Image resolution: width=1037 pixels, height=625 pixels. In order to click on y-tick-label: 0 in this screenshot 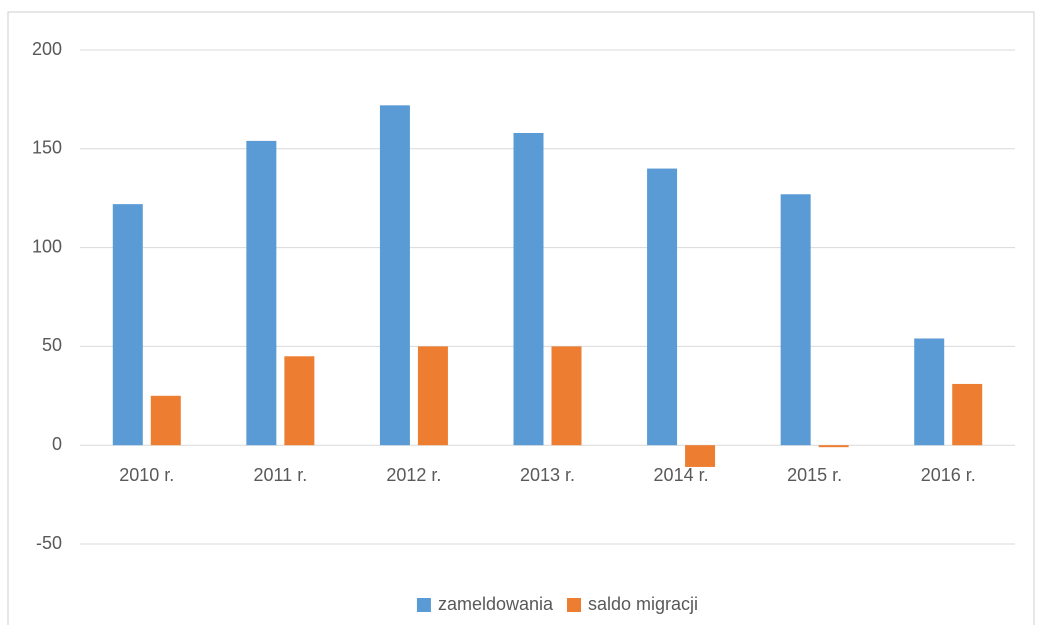, I will do `click(57, 444)`.